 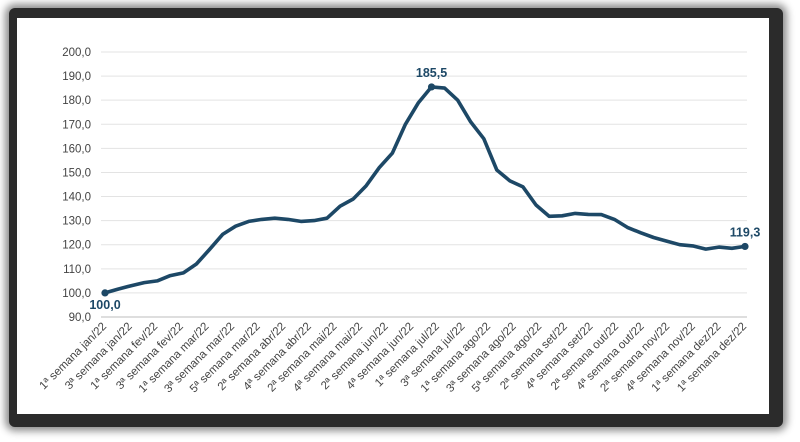 I want to click on y-tick-label: 160,0, so click(x=76, y=149).